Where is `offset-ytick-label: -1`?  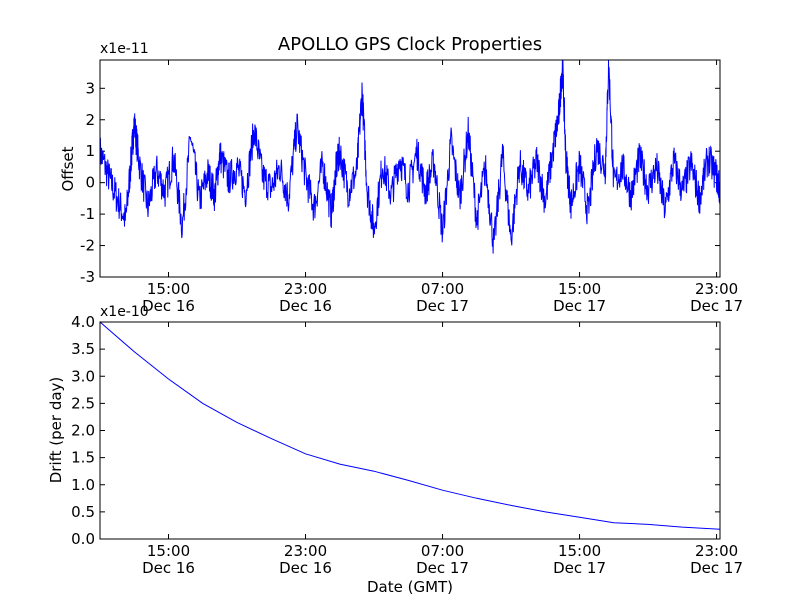
offset-ytick-label: -1 is located at coordinates (87, 214).